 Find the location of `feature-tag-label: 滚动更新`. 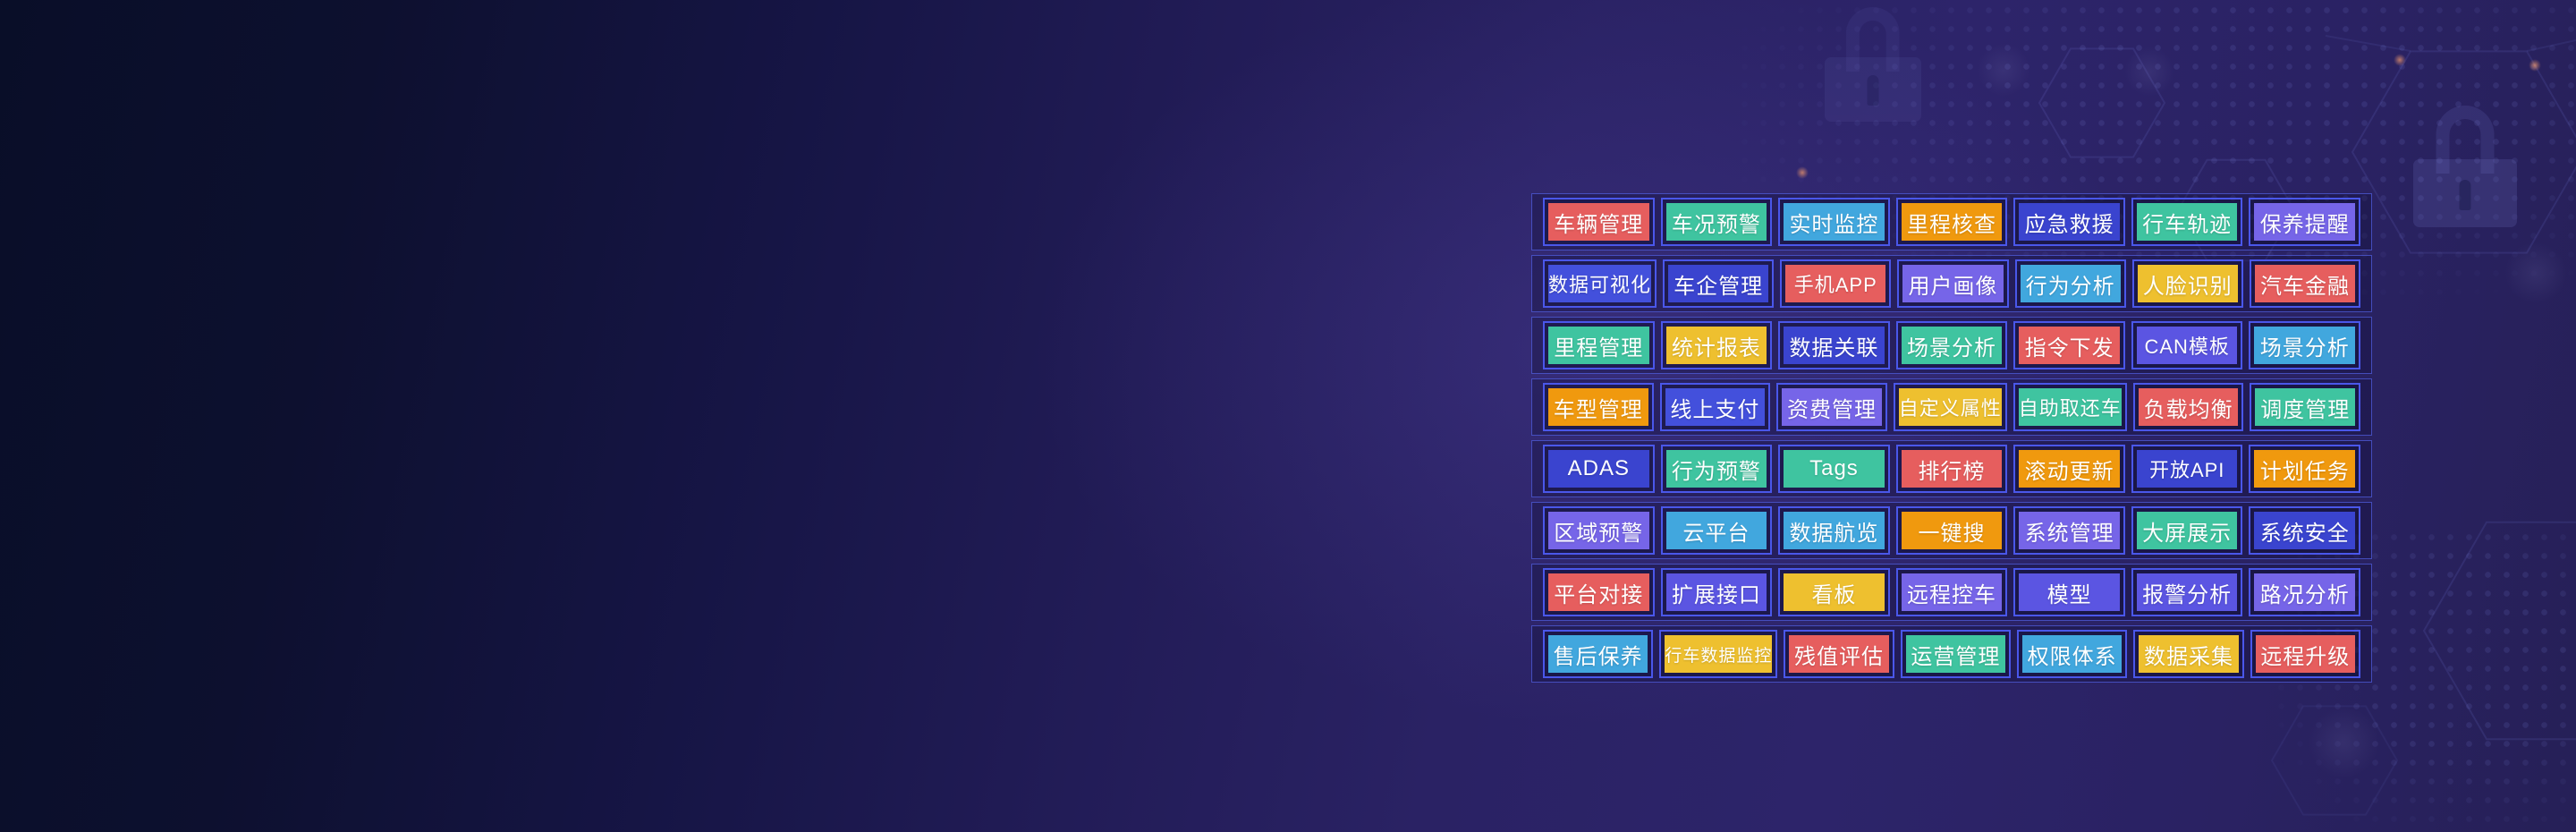

feature-tag-label: 滚动更新 is located at coordinates (2069, 469).